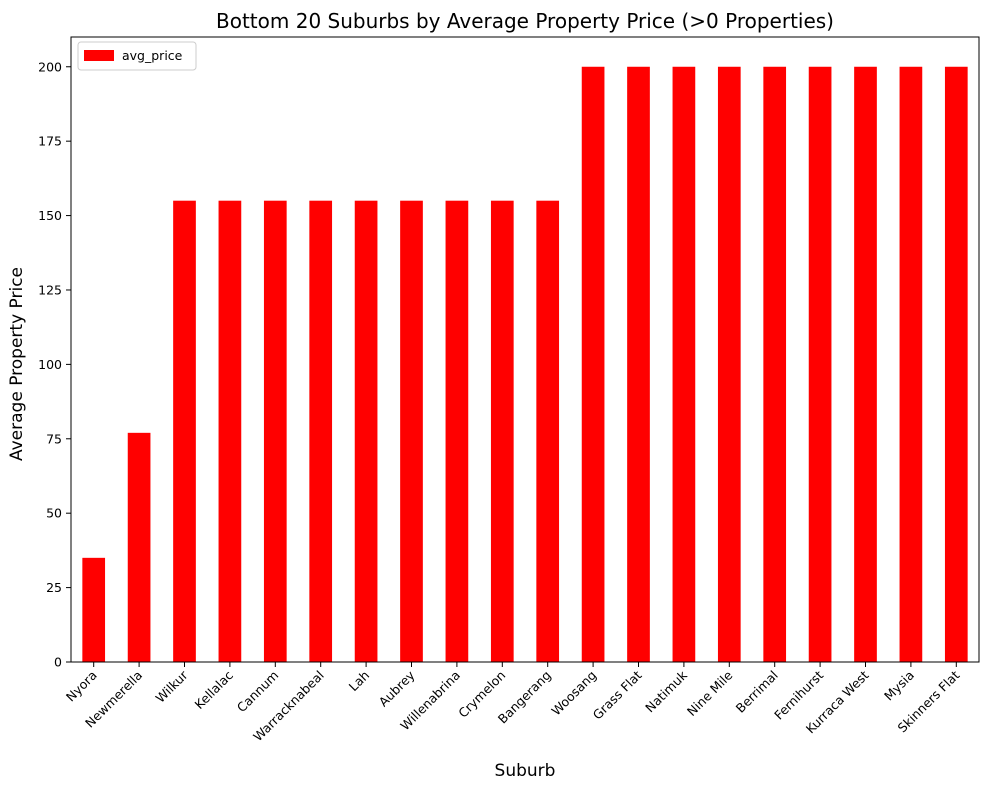 The height and width of the screenshot is (790, 990). I want to click on bar-skinners-flat, so click(956, 364).